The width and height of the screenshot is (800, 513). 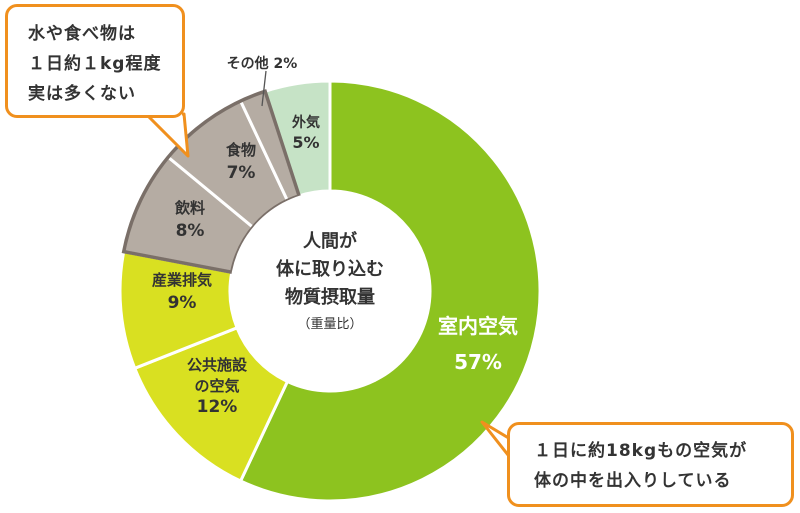 I want to click on slice-value-1: 12%, so click(x=217, y=407).